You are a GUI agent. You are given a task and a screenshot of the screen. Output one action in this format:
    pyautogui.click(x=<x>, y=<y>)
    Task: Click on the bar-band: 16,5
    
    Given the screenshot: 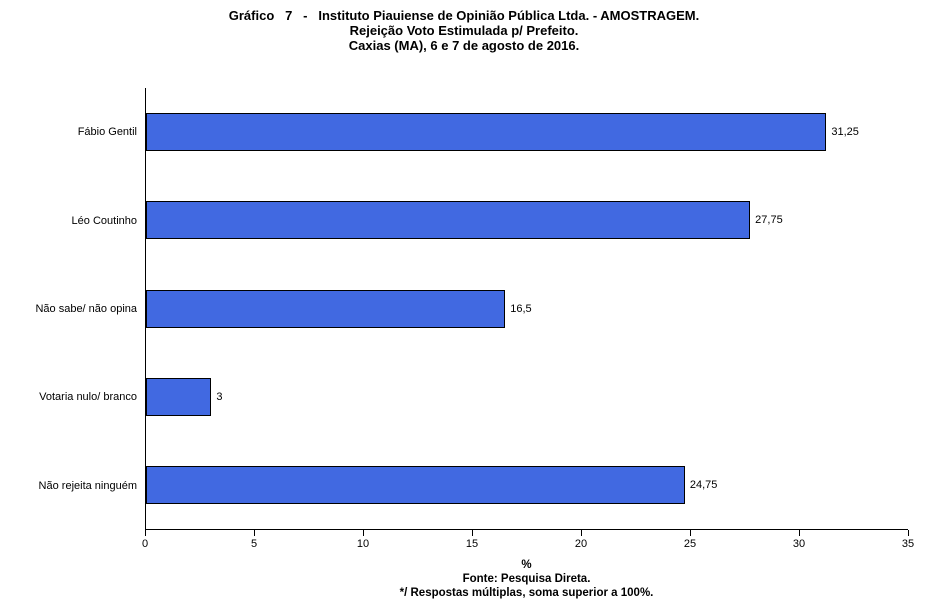 What is the action you would take?
    pyautogui.click(x=527, y=308)
    